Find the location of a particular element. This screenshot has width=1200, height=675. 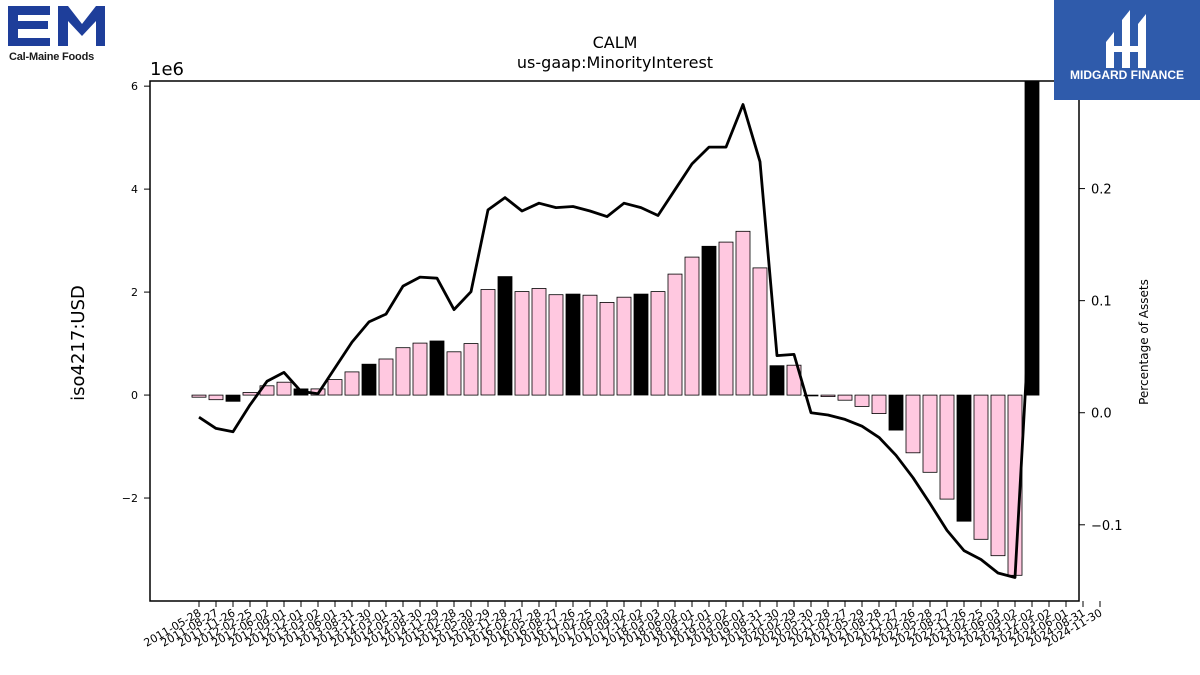

y2-axis: −0.1 0.0 0.1 0.2 is located at coordinates (1101, 358).